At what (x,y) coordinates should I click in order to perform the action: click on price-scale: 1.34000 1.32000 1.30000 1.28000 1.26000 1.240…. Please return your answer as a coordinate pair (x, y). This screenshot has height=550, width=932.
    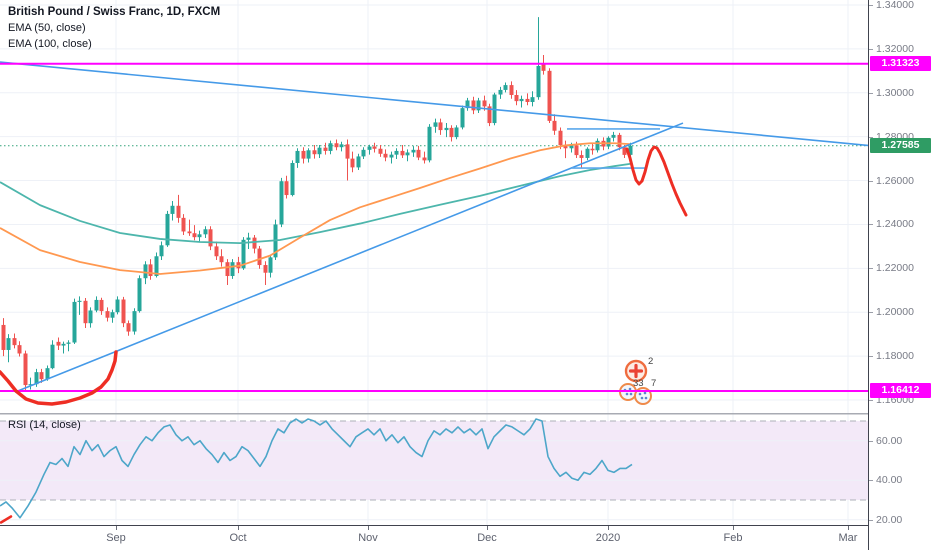
    Looking at the image, I should click on (900, 275).